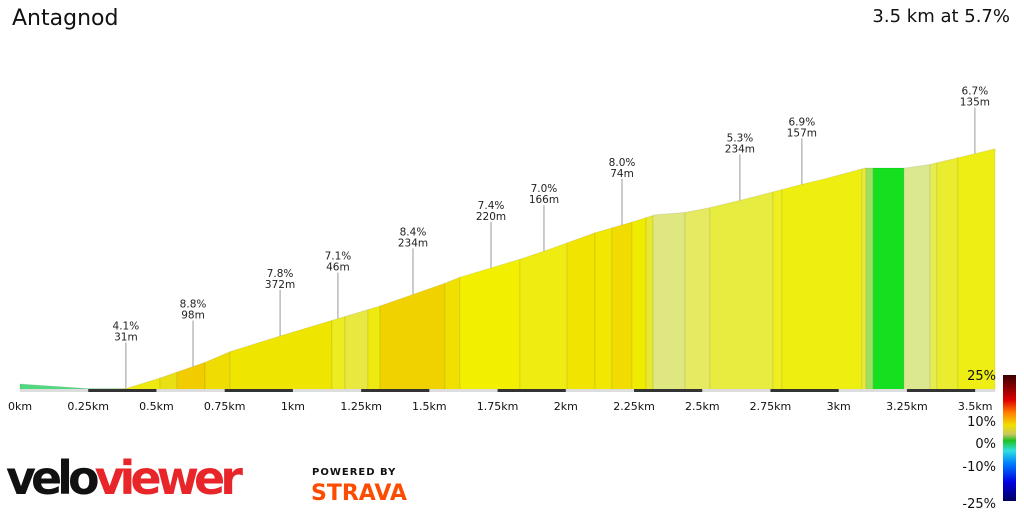 The image size is (1024, 512). Describe the element at coordinates (702, 406) in the screenshot. I see `x-tick-label: 2.5km` at that location.